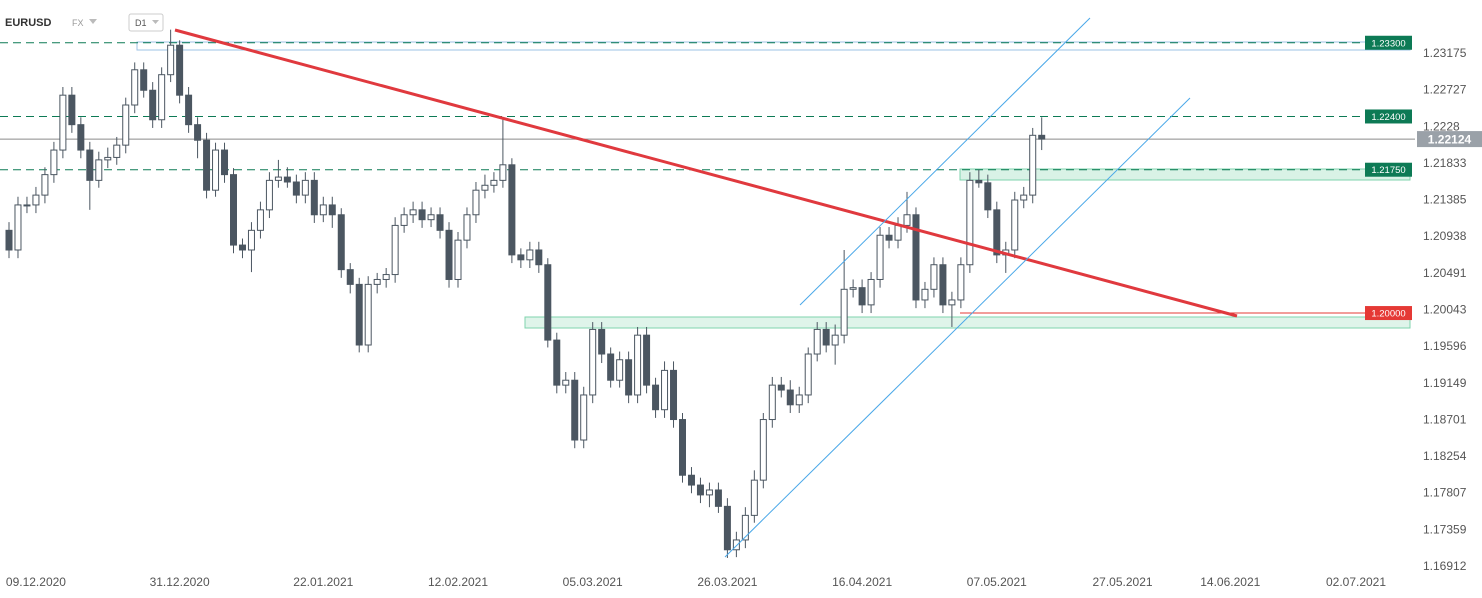 The image size is (1482, 598). Describe the element at coordinates (141, 23) in the screenshot. I see `interval: D1` at that location.